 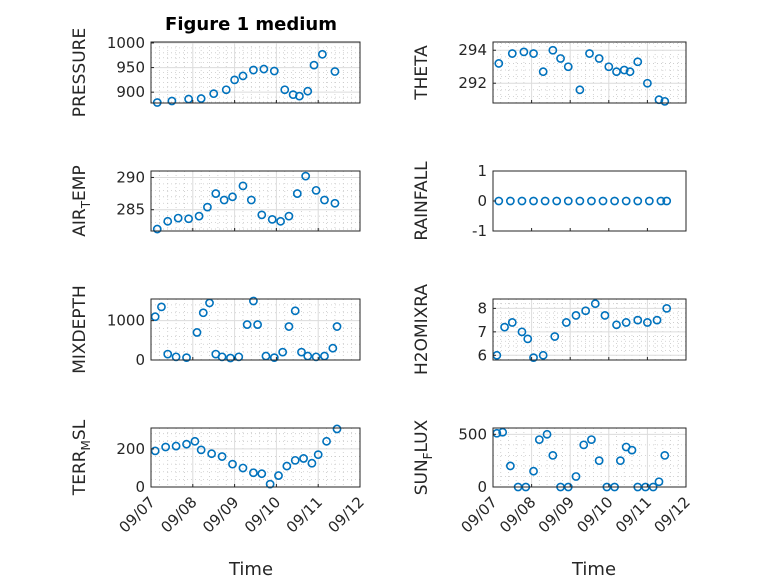 I want to click on y-axis-label: RAINFALL, so click(x=422, y=201).